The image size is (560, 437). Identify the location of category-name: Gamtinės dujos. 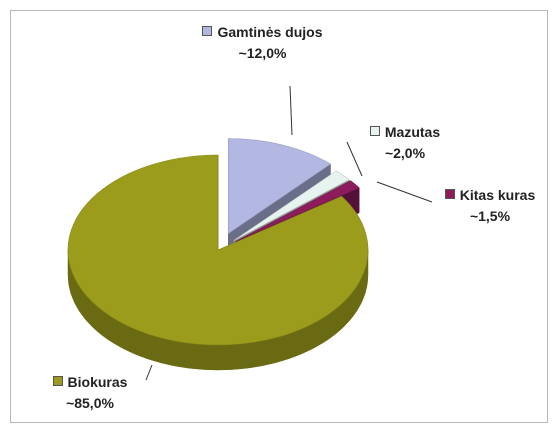
(270, 32).